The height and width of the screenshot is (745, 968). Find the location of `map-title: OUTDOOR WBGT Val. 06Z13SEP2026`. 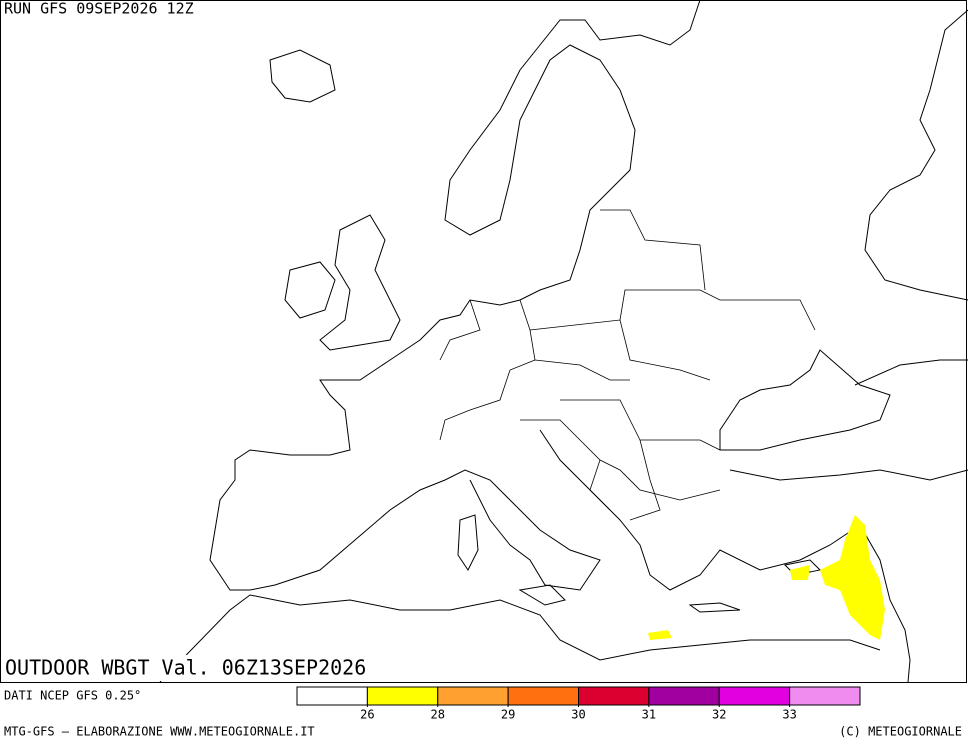

map-title: OUTDOOR WBGT Val. 06Z13SEP2026 is located at coordinates (185, 668).